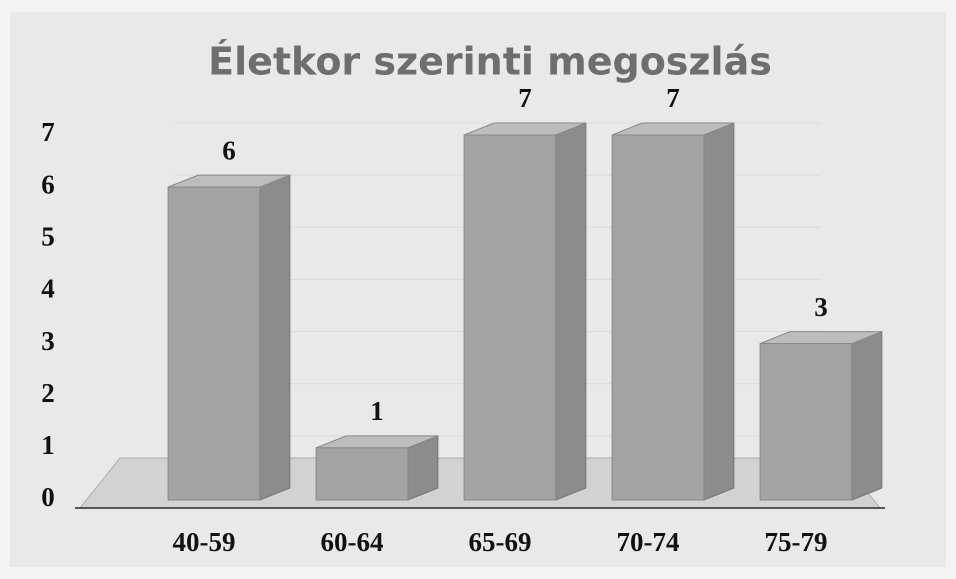 Image resolution: width=956 pixels, height=579 pixels. What do you see at coordinates (48, 393) in the screenshot?
I see `y-tick-label: 2` at bounding box center [48, 393].